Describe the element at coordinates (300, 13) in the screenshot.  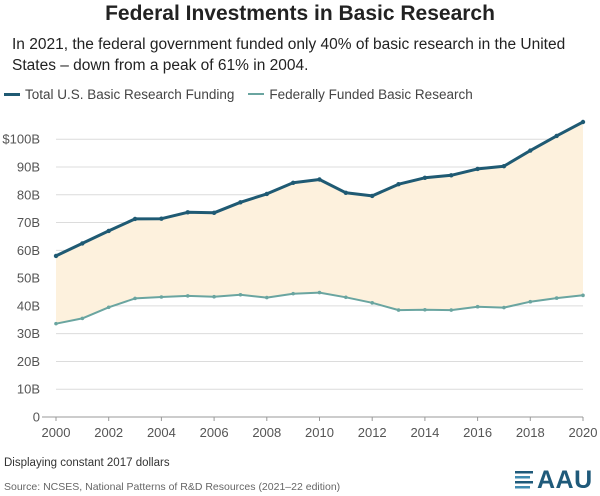
I see `chart-title: Federal Investments in Basic Research` at that location.